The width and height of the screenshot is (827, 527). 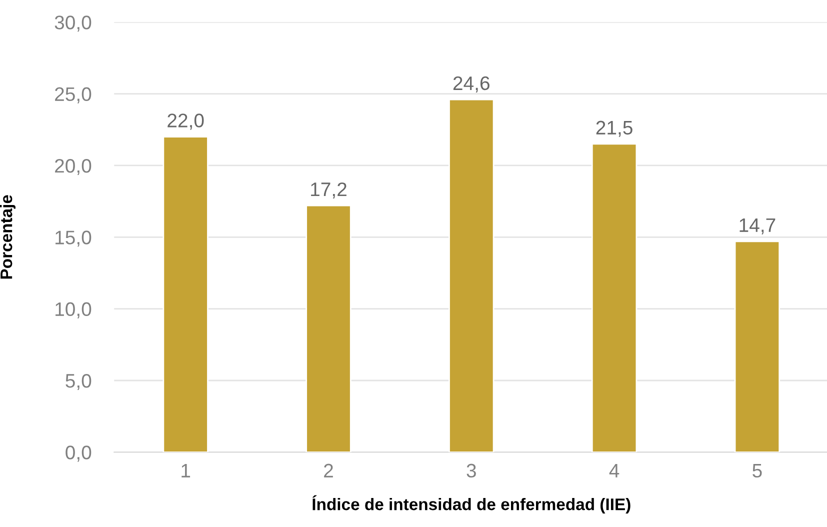 What do you see at coordinates (79, 382) in the screenshot?
I see `y-tick-label: 5,0` at bounding box center [79, 382].